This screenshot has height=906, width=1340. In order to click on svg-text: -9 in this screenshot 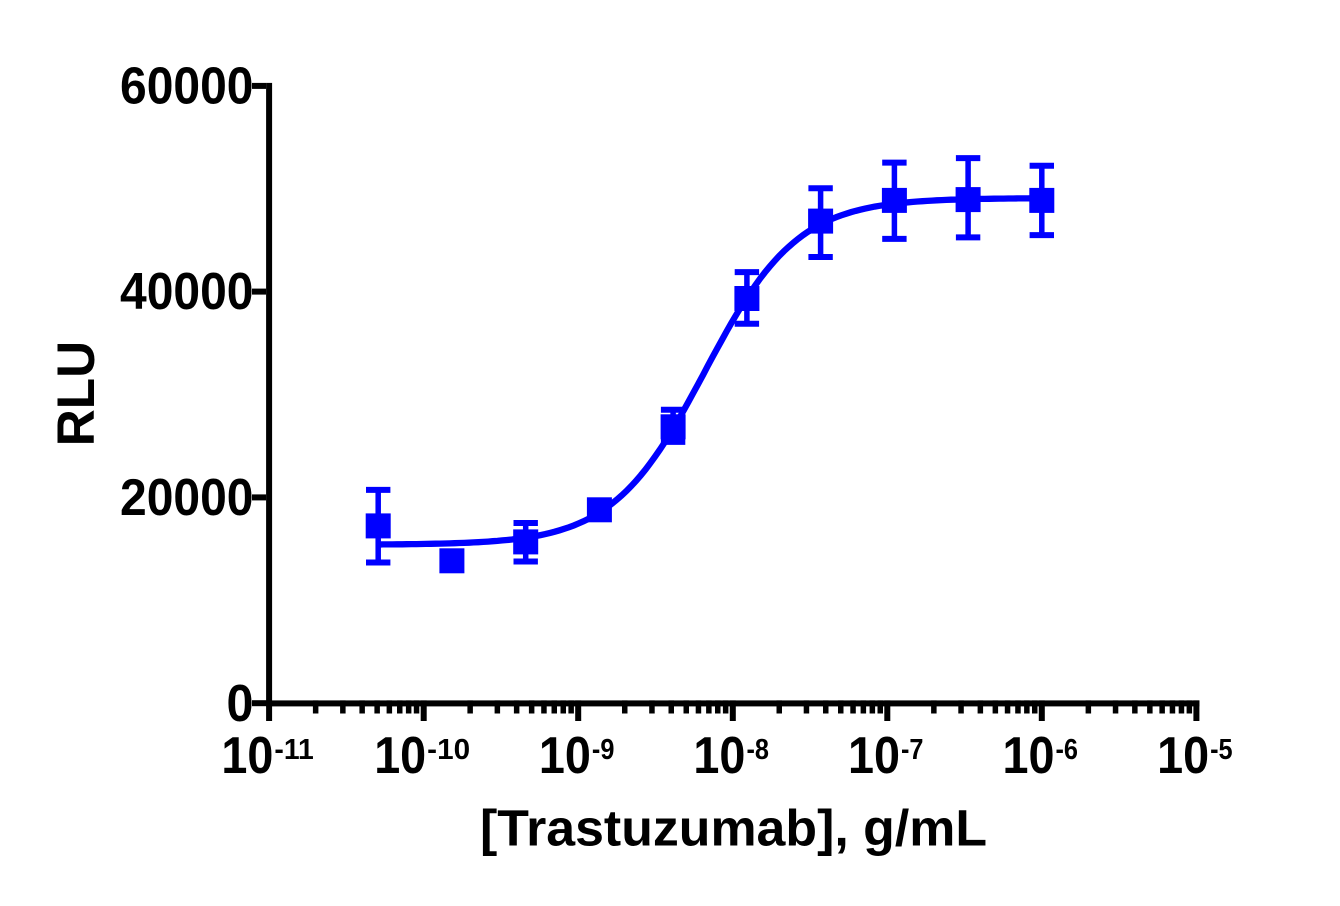, I will do `click(603, 750)`.